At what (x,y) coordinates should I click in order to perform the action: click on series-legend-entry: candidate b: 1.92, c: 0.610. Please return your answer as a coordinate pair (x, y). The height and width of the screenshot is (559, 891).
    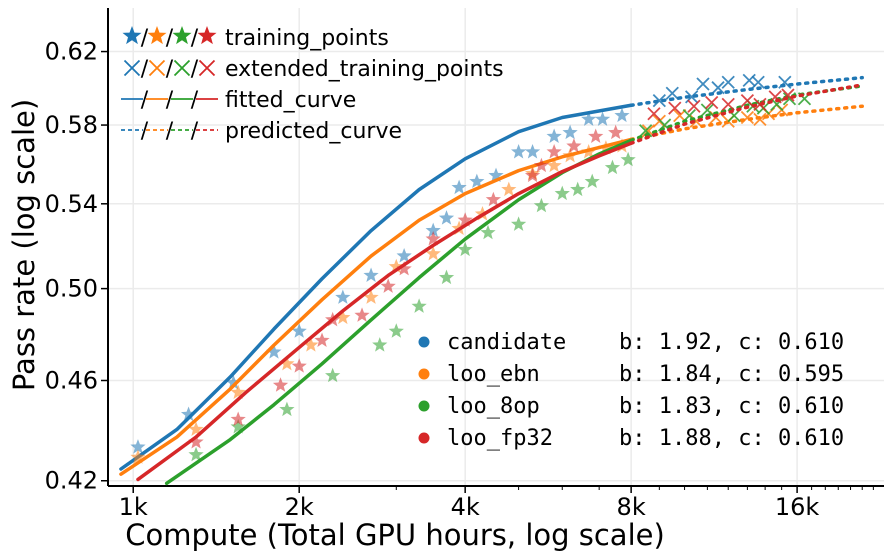
    Looking at the image, I should click on (631, 342).